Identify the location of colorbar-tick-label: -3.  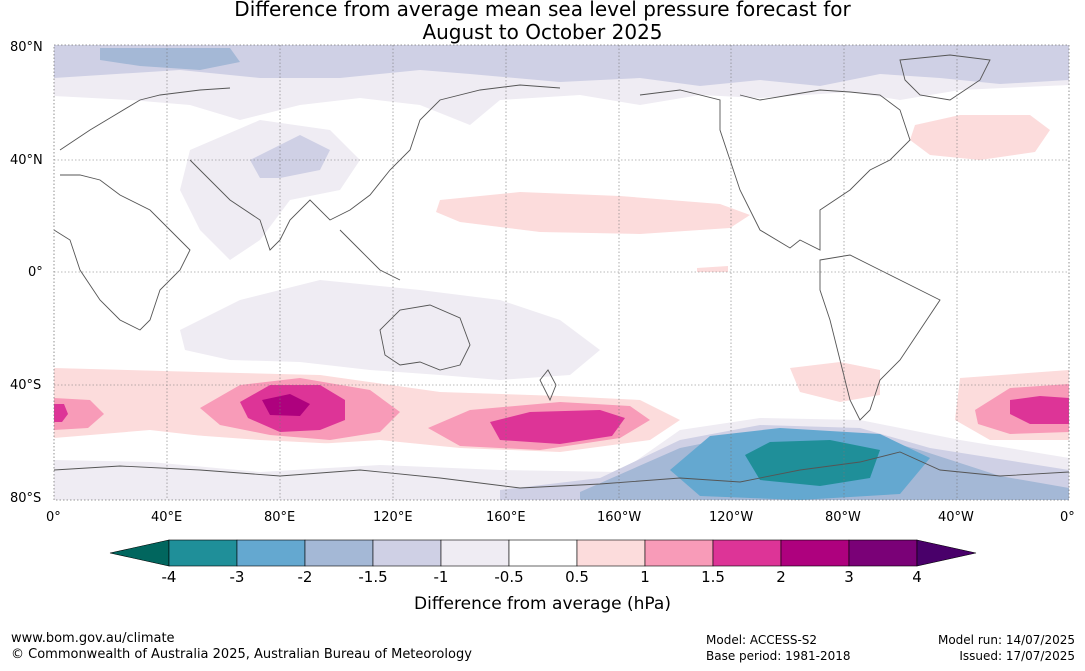
(237, 577).